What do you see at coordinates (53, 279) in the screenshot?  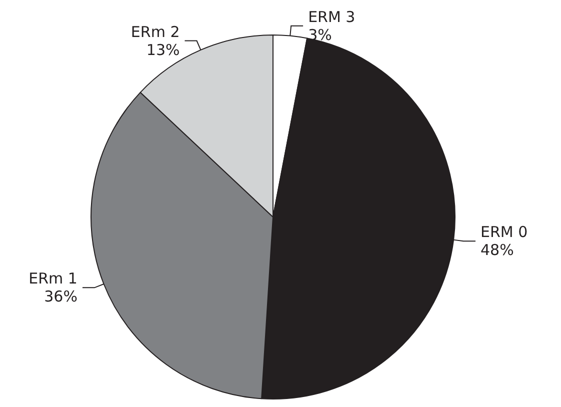 I see `slice-label: ERm 1` at bounding box center [53, 279].